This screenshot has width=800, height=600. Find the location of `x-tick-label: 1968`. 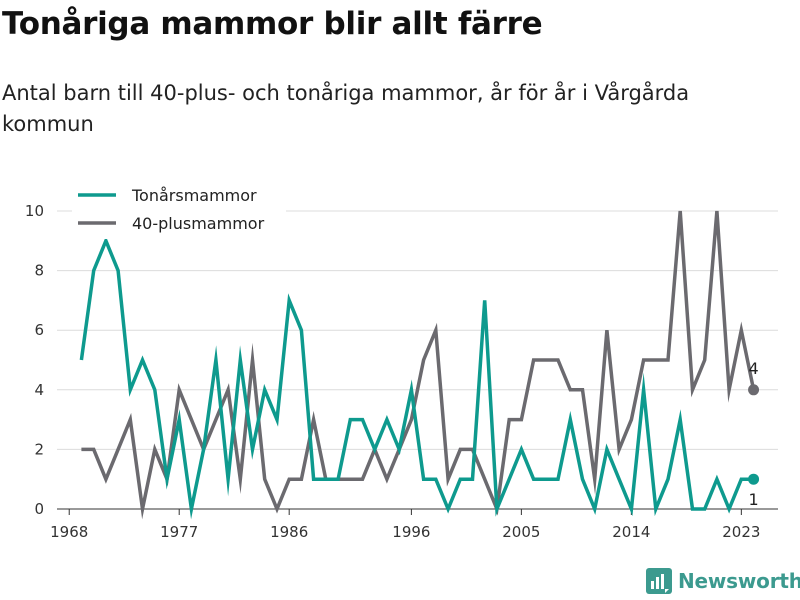

x-tick-label: 1968 is located at coordinates (69, 532).